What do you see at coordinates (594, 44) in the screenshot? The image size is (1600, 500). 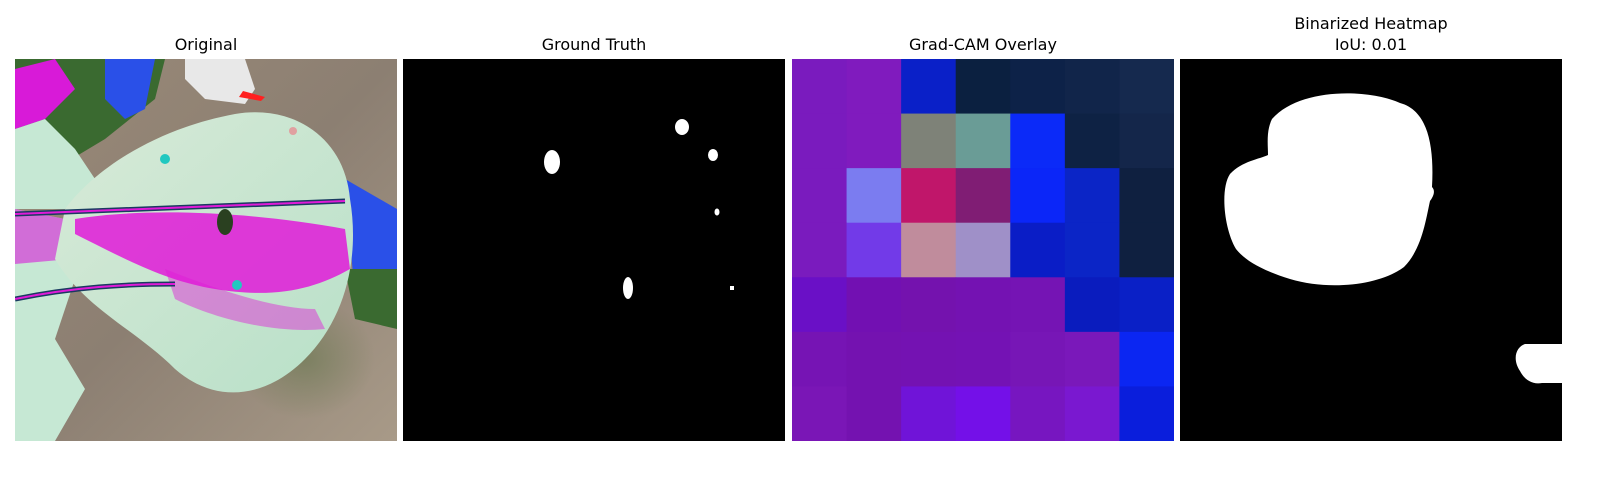 I see `ground-truth-title: Ground Truth` at bounding box center [594, 44].